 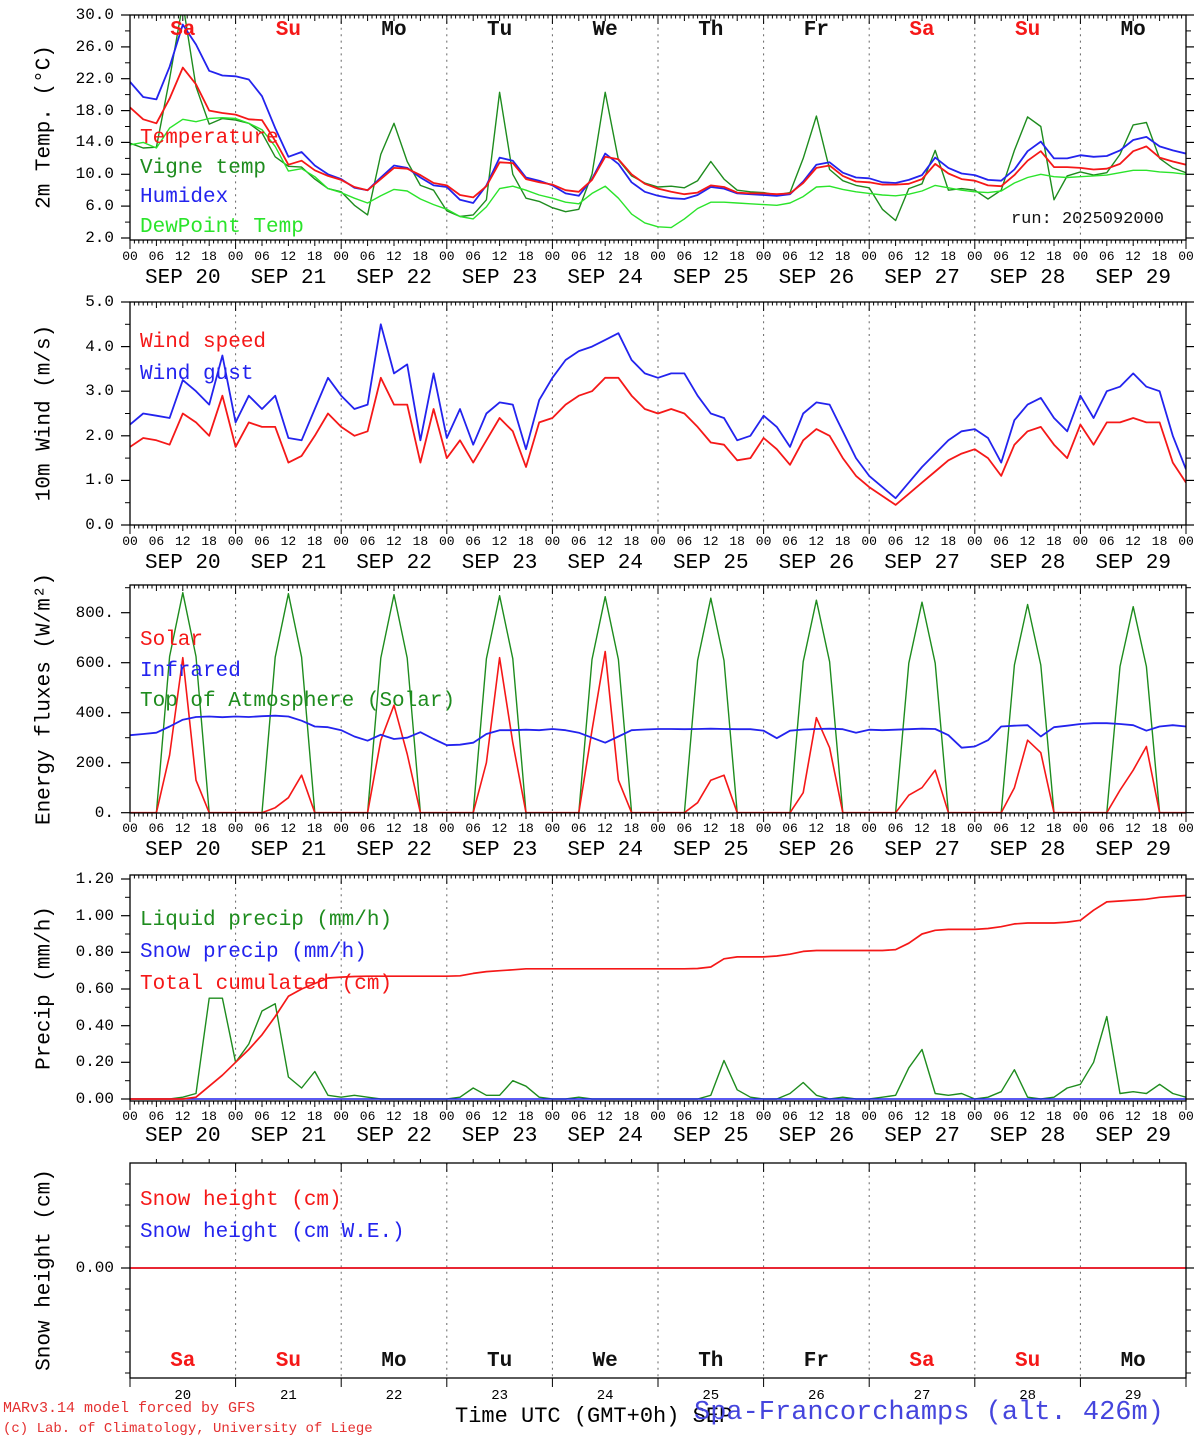 I want to click on date-label: SEP 27, so click(x=922, y=563).